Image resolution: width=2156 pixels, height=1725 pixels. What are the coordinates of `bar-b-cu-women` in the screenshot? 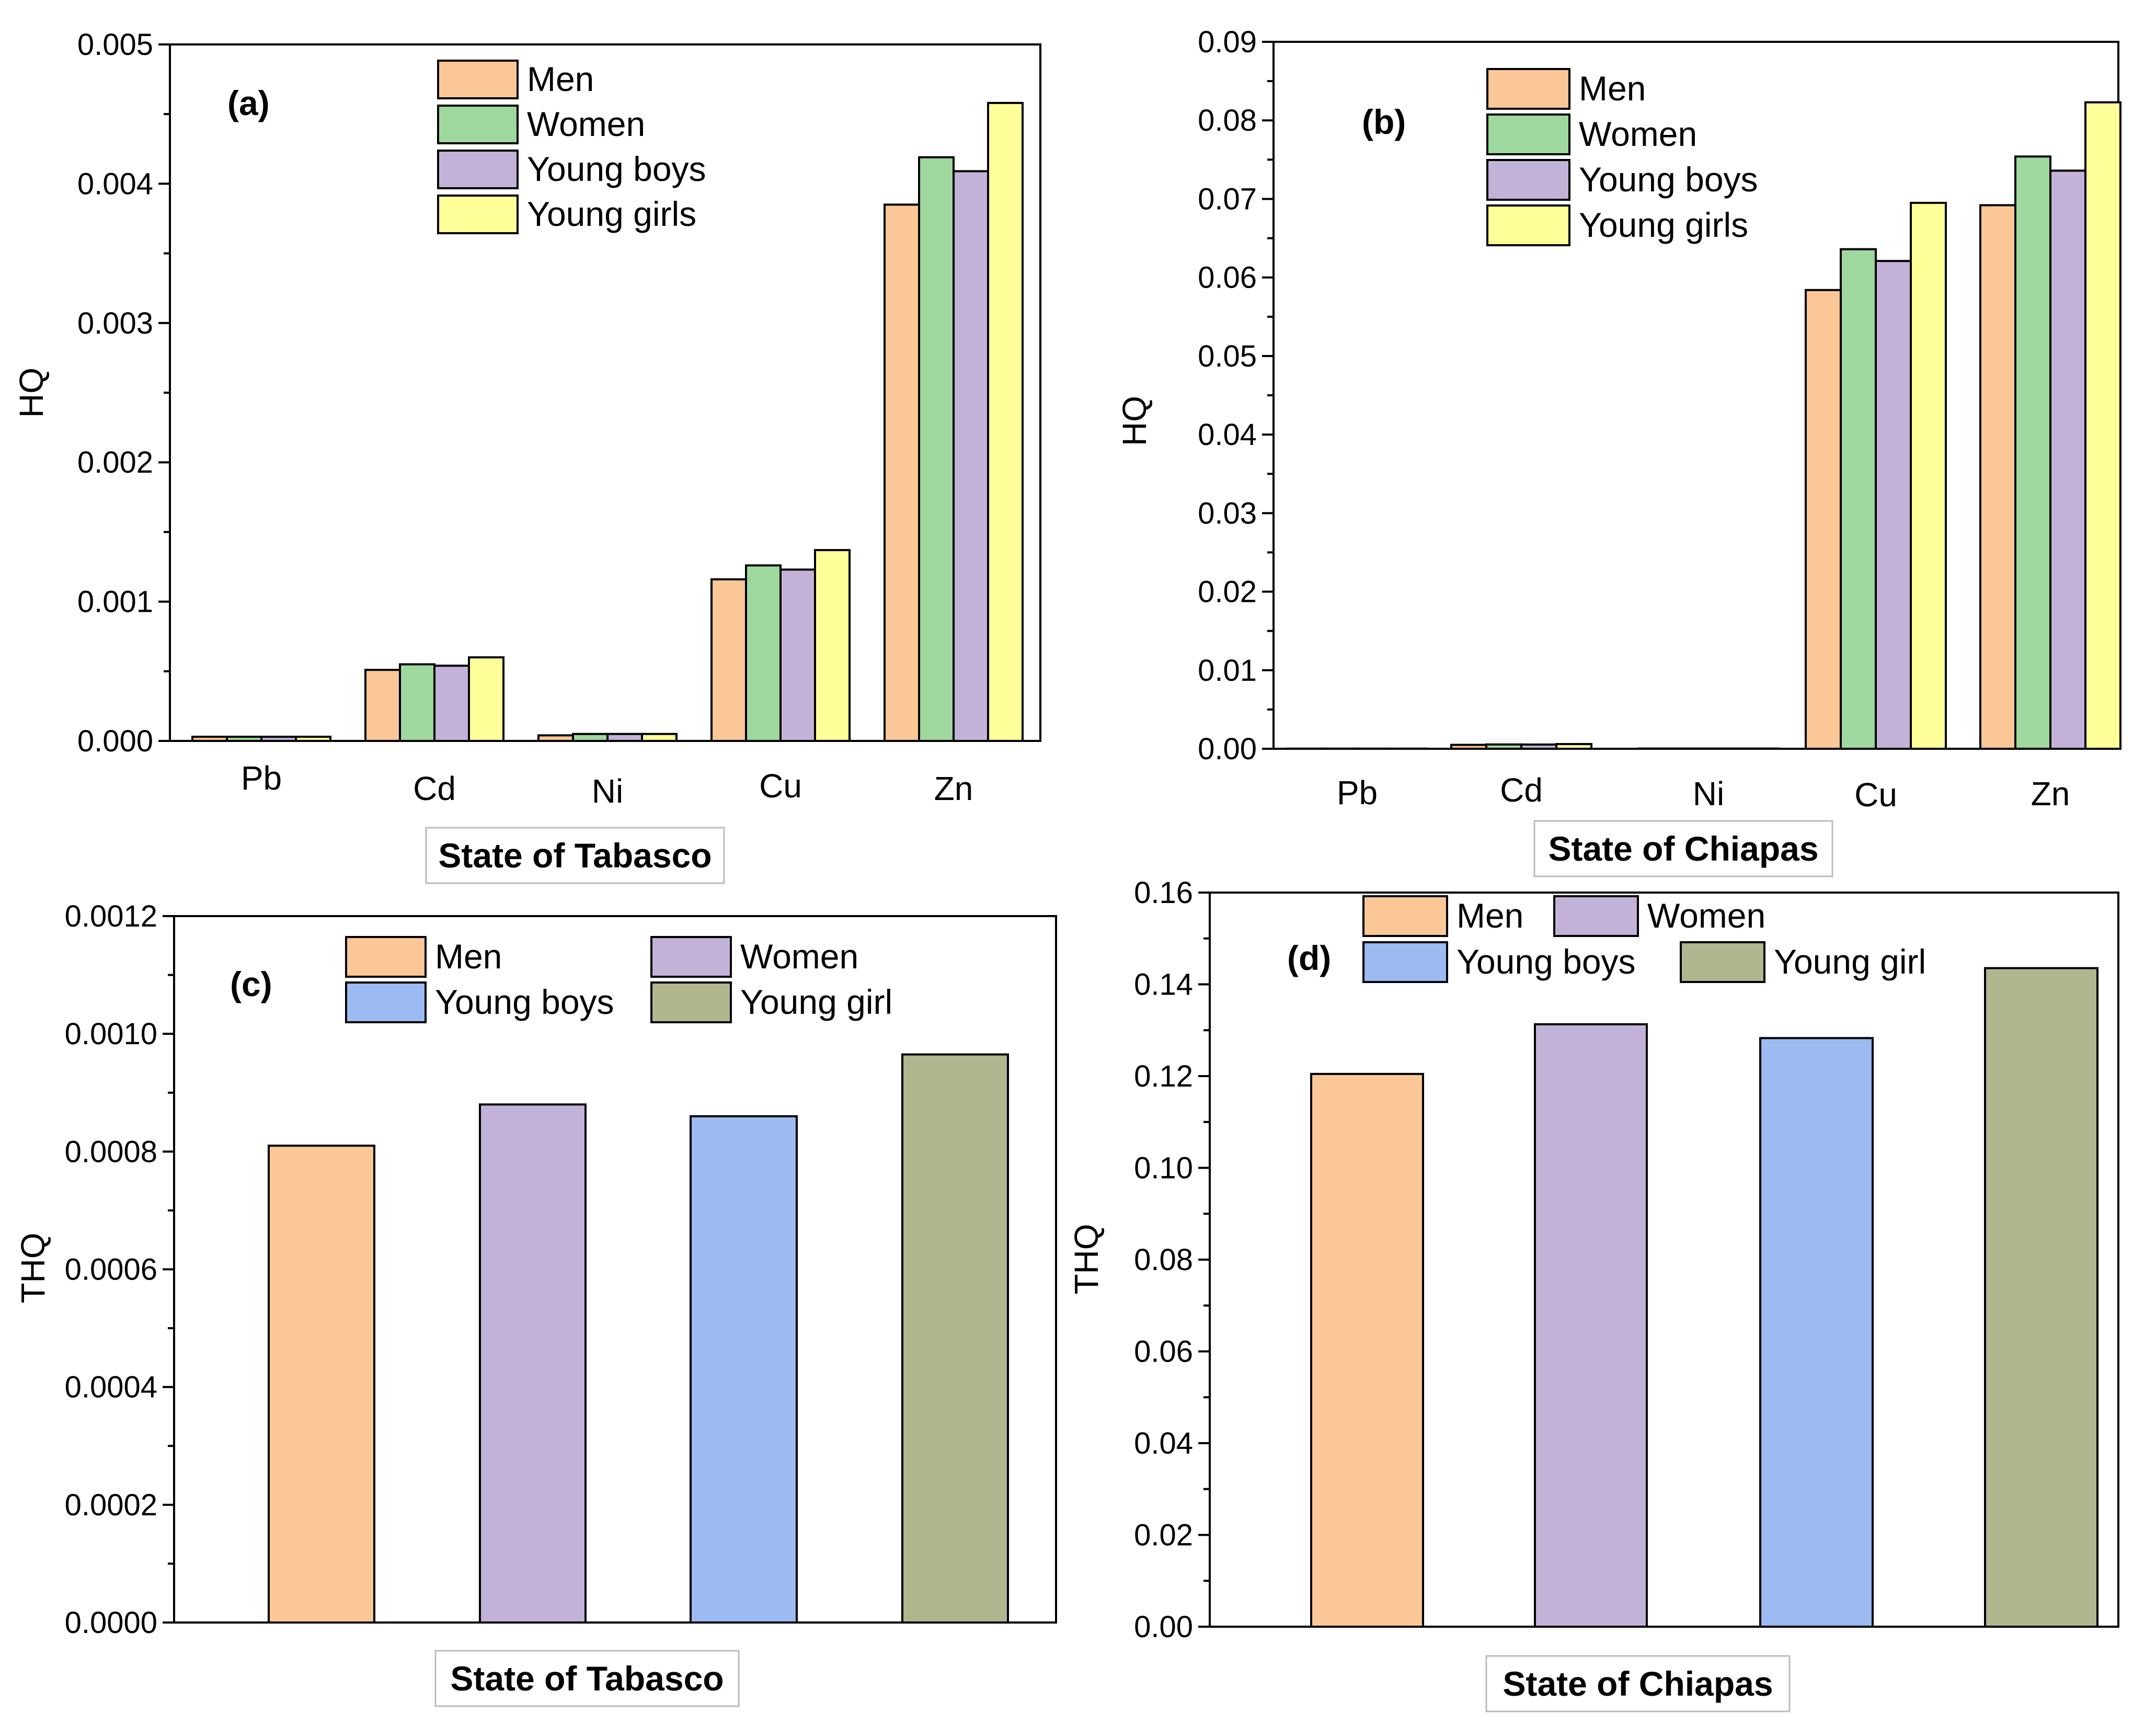 It's located at (1858, 499).